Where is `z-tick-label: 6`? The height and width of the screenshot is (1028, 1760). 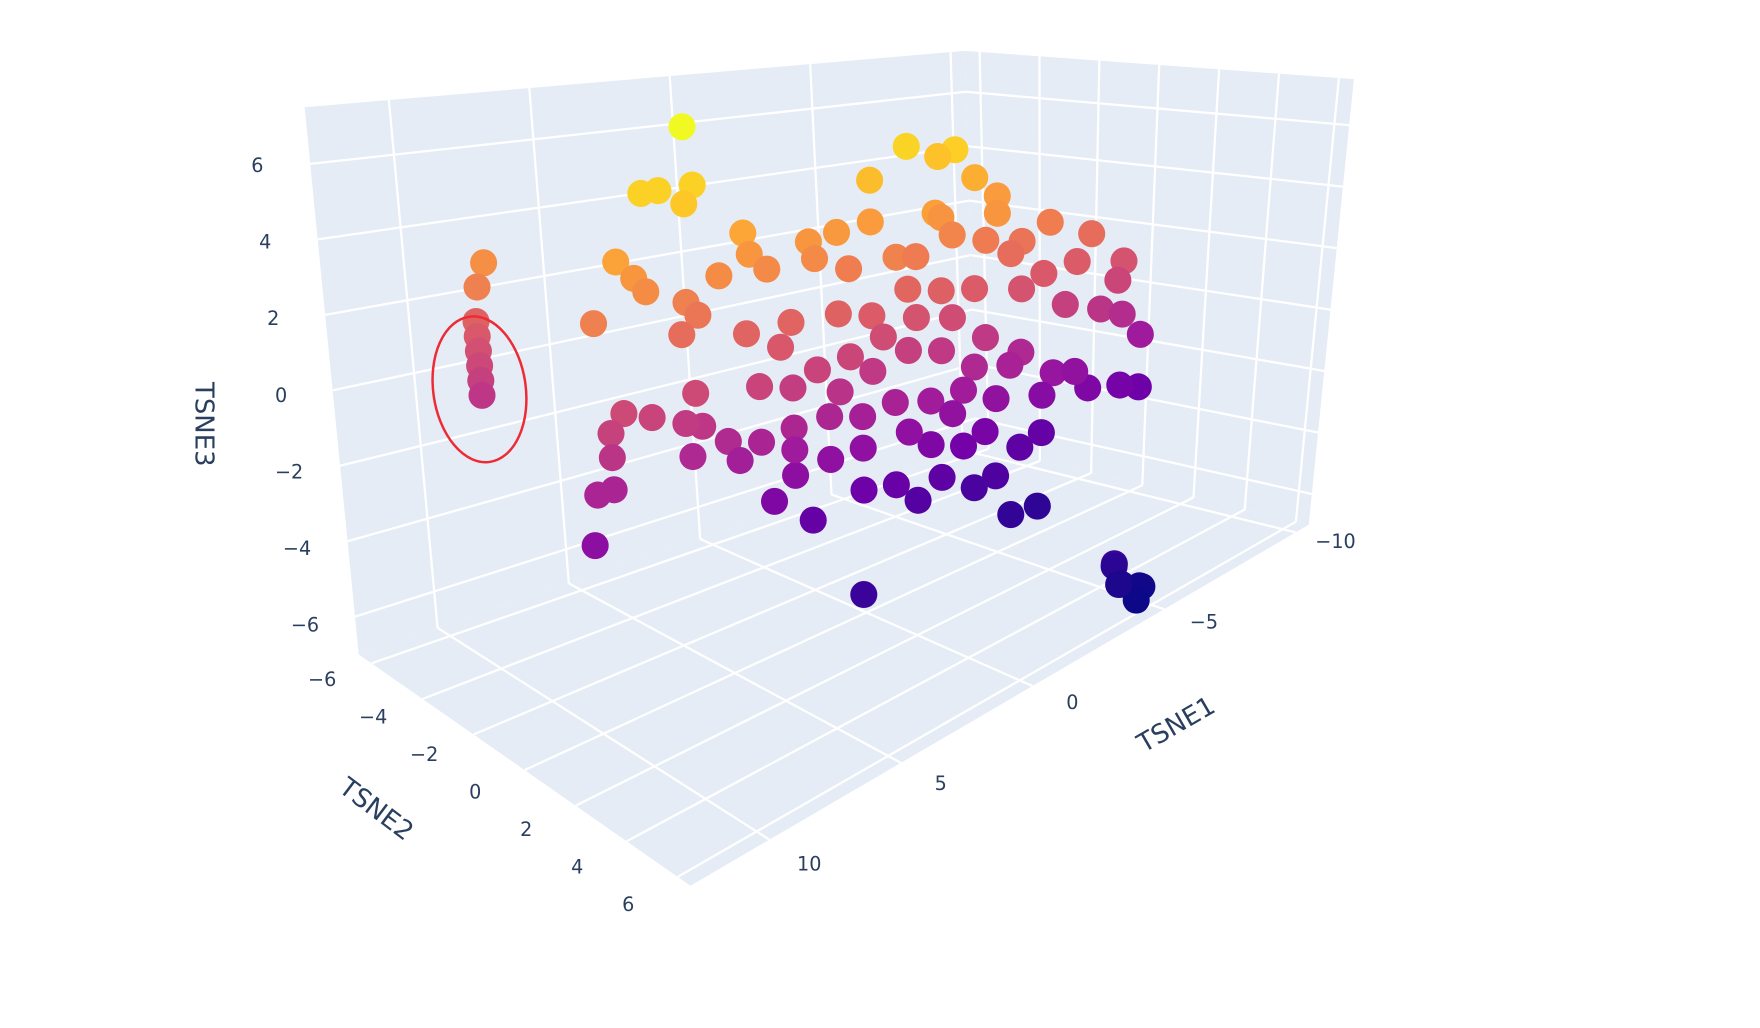 z-tick-label: 6 is located at coordinates (257, 165).